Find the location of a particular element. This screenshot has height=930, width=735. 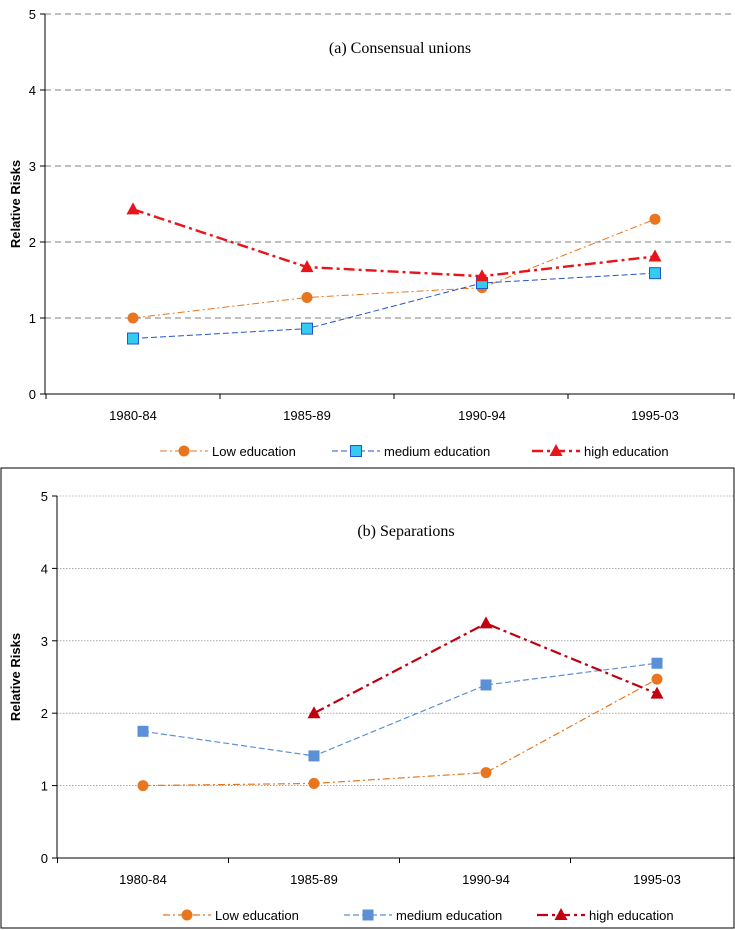

chart-title: (b) Separations is located at coordinates (405, 531).